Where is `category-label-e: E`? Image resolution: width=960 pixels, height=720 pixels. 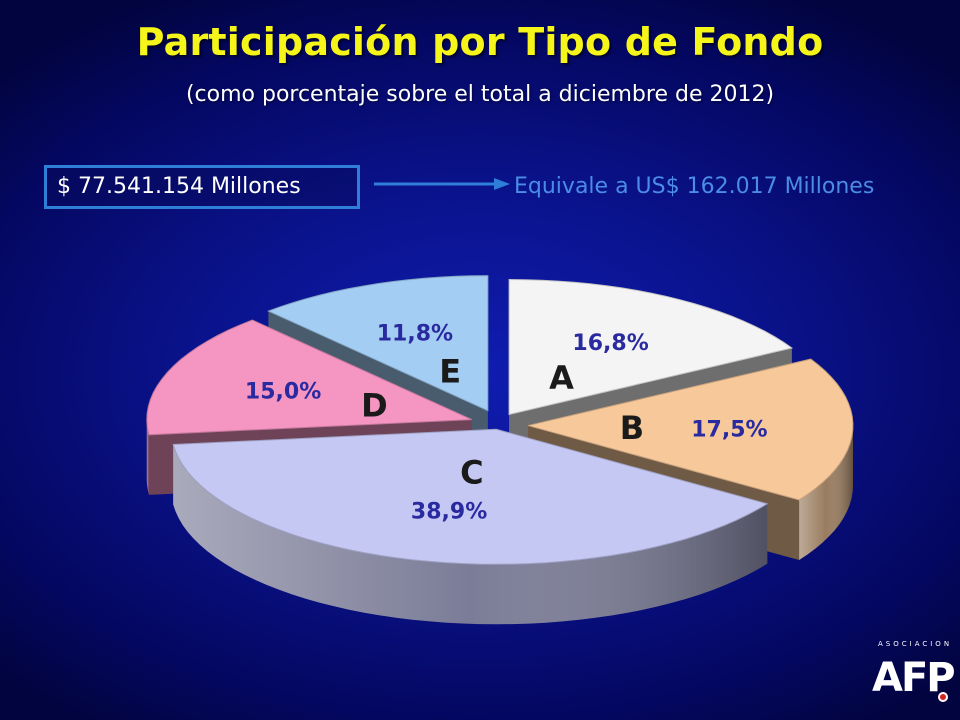
category-label-e: E is located at coordinates (450, 371).